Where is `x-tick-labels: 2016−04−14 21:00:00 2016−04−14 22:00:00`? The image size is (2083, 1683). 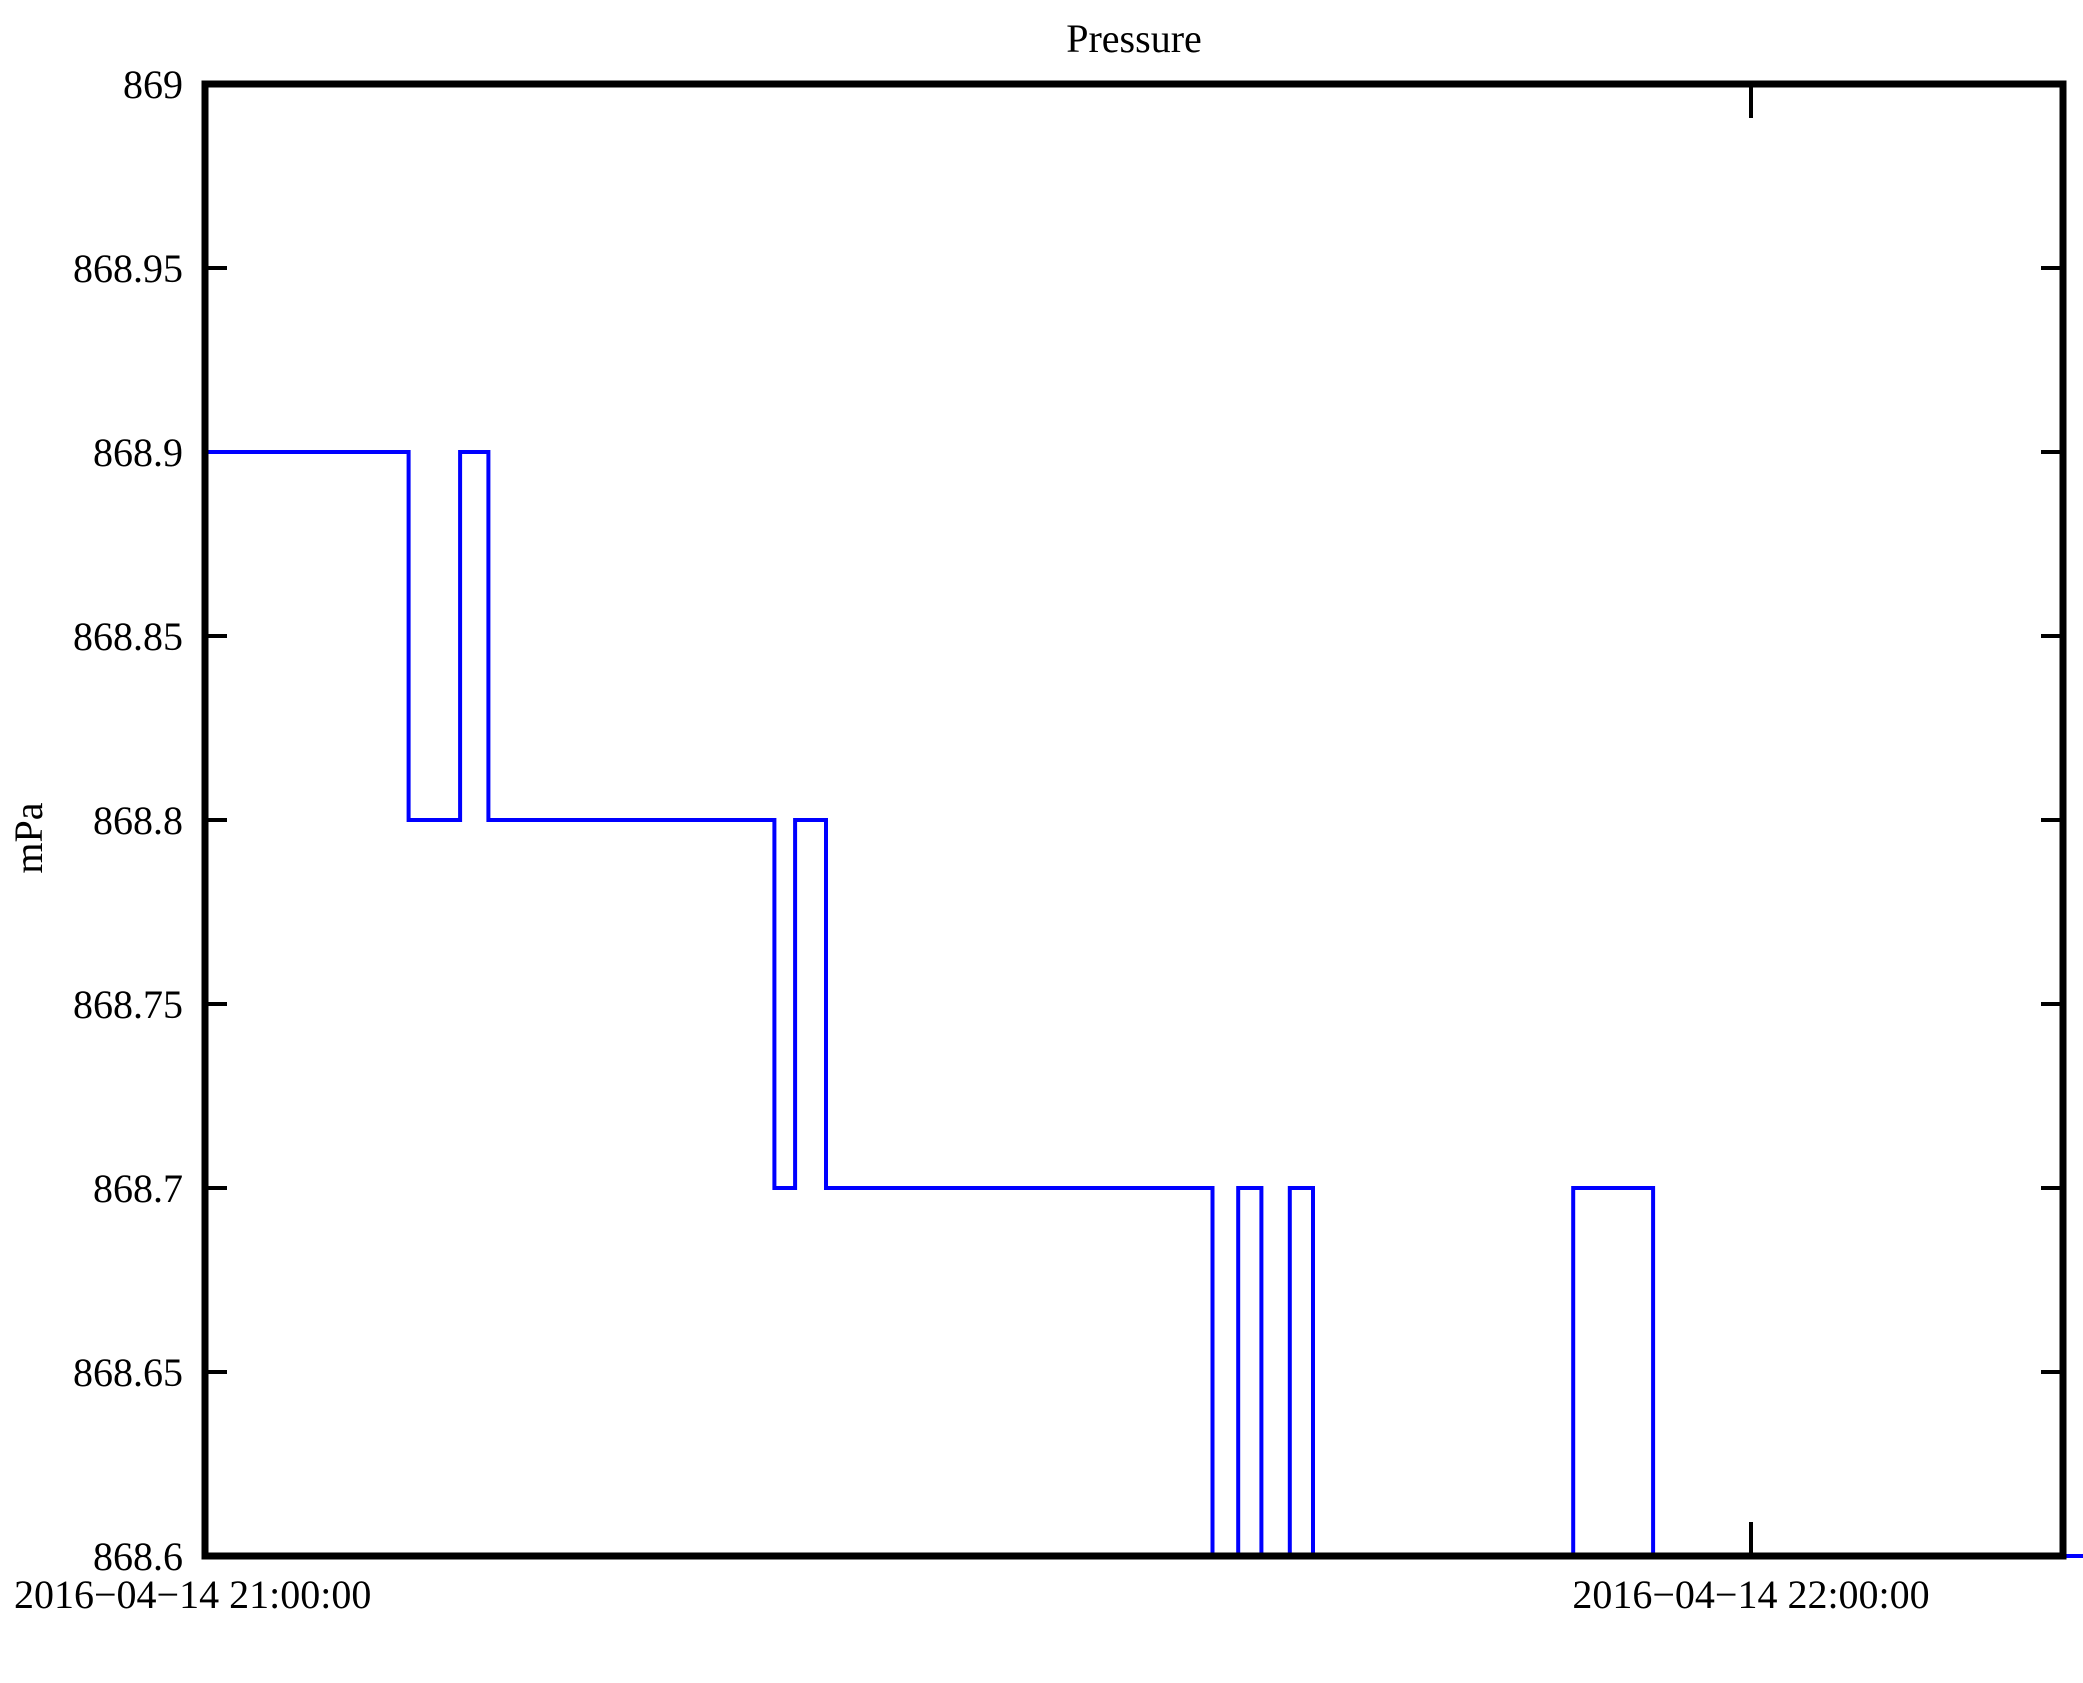
x-tick-labels: 2016−04−14 21:00:00 2016−04−14 22:00:00 is located at coordinates (972, 1594).